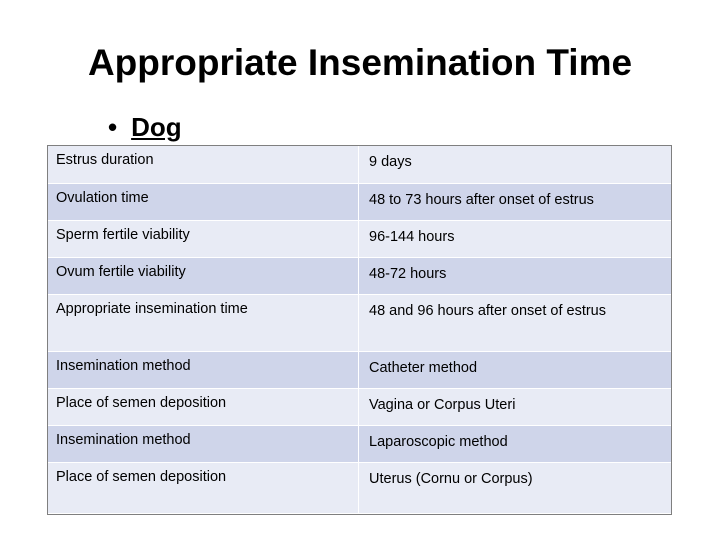  What do you see at coordinates (203, 239) in the screenshot?
I see `row-label: Sperm fertile viability` at bounding box center [203, 239].